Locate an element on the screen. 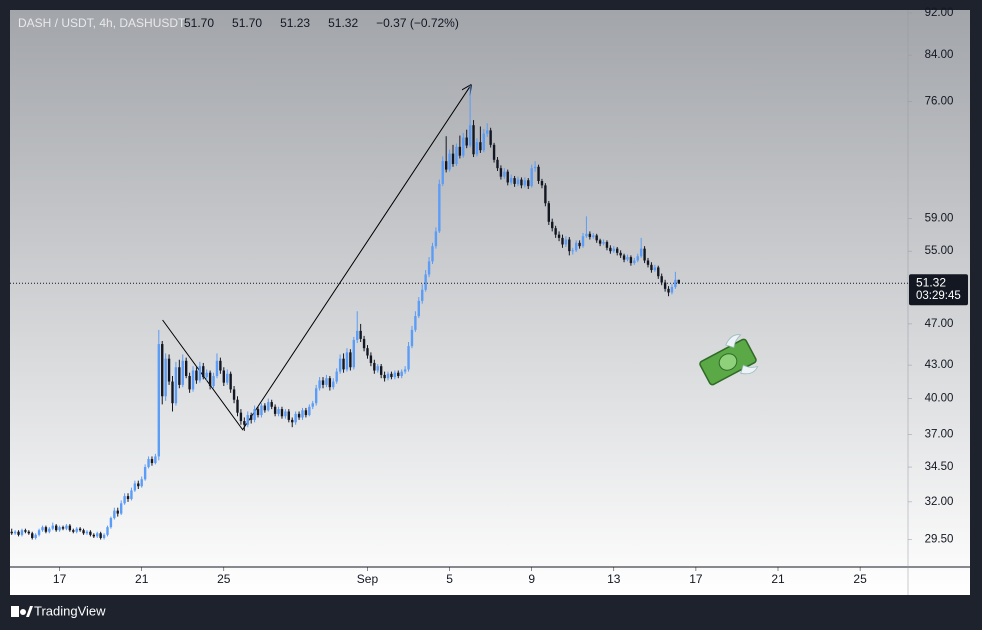  x-tick-label: 25 is located at coordinates (224, 579).